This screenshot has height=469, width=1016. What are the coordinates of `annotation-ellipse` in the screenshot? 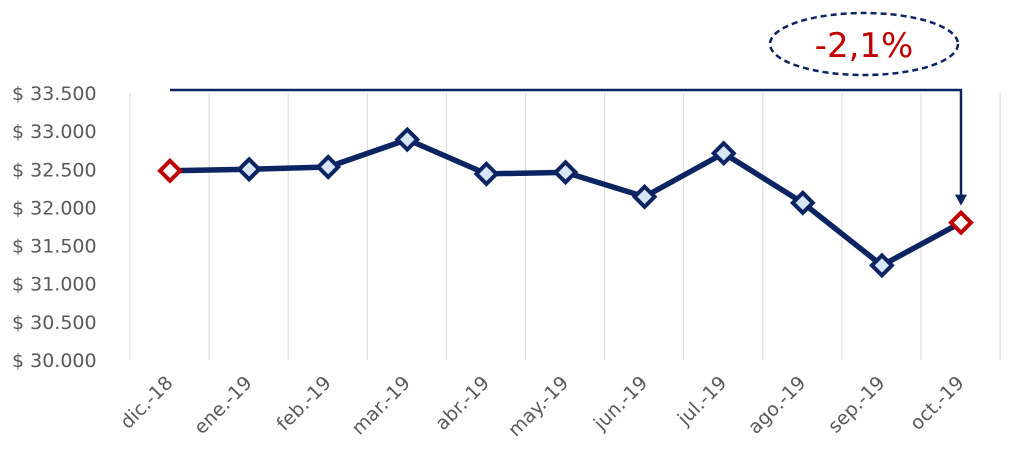 It's located at (864, 44).